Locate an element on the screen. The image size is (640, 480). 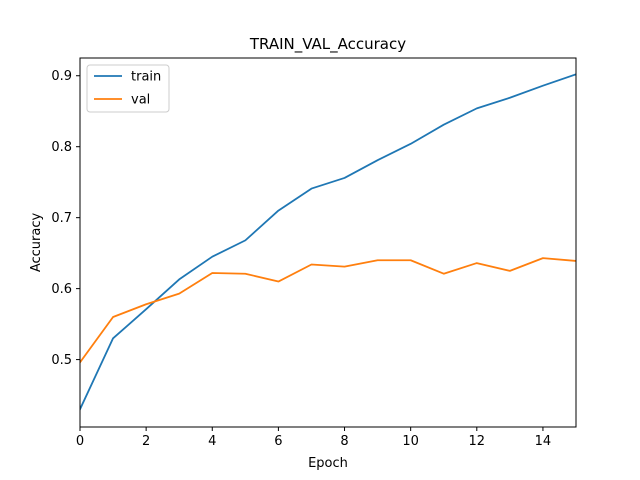
x-tick-label: 12 is located at coordinates (477, 441).